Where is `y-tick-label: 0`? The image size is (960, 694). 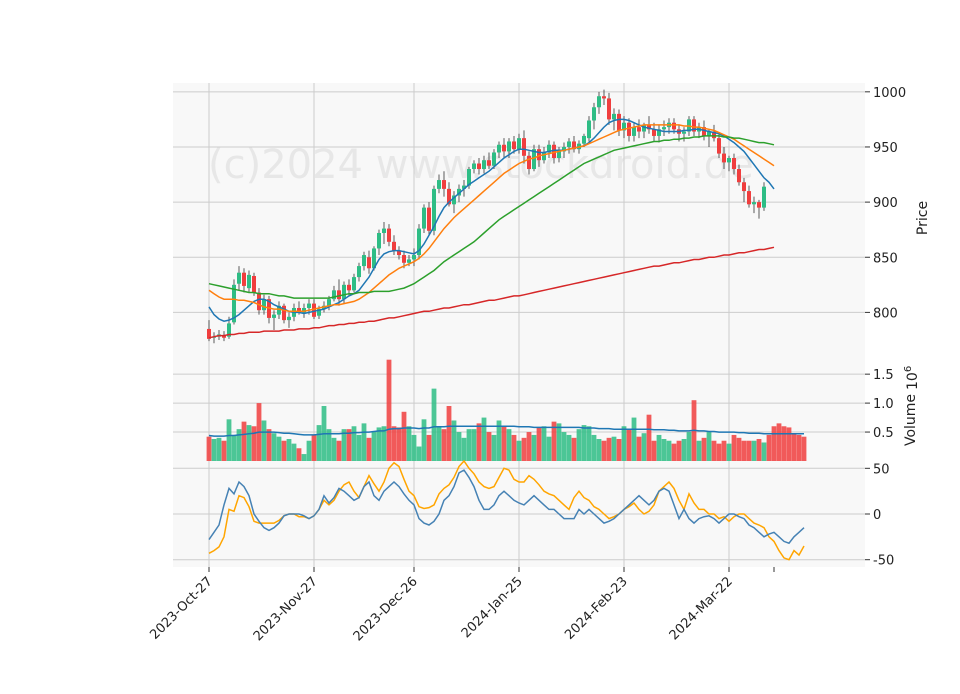 y-tick-label: 0 is located at coordinates (877, 515).